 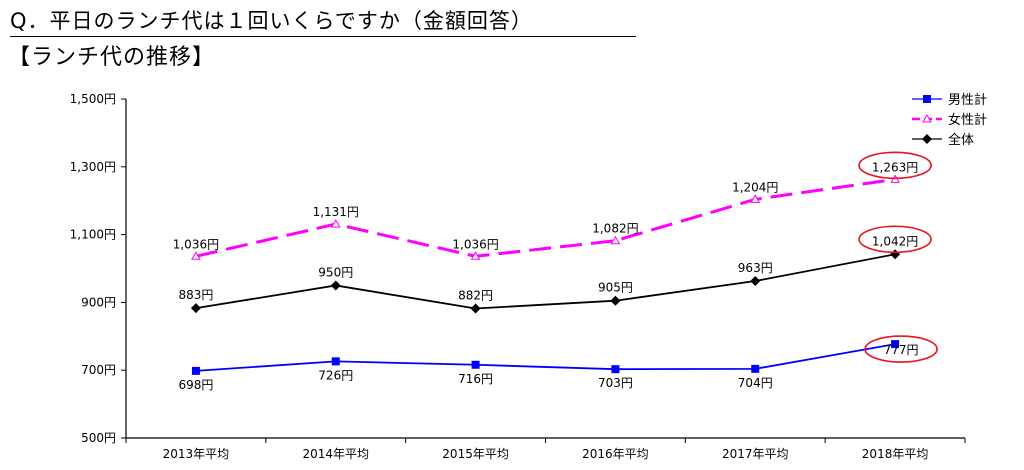 I want to click on data-label: 1,263円, so click(x=895, y=167).